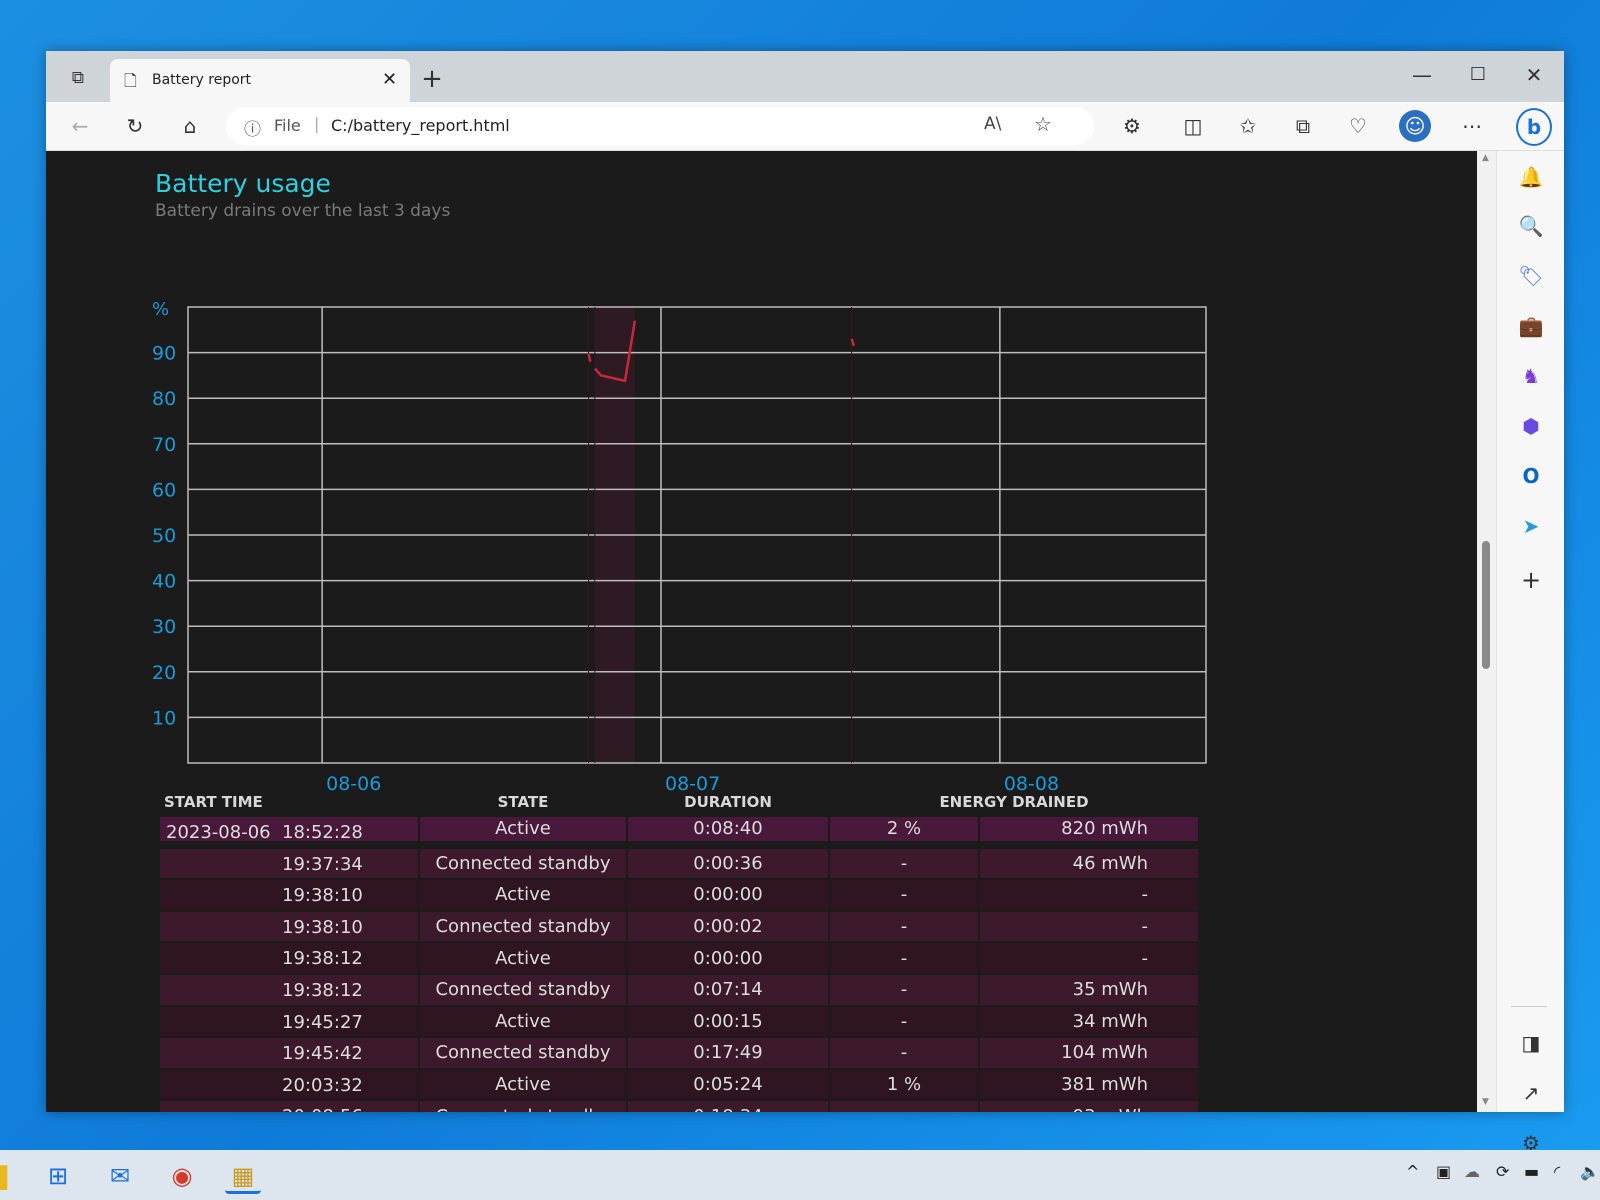  Describe the element at coordinates (1132, 126) in the screenshot. I see `extensions-icon: ⚙` at that location.